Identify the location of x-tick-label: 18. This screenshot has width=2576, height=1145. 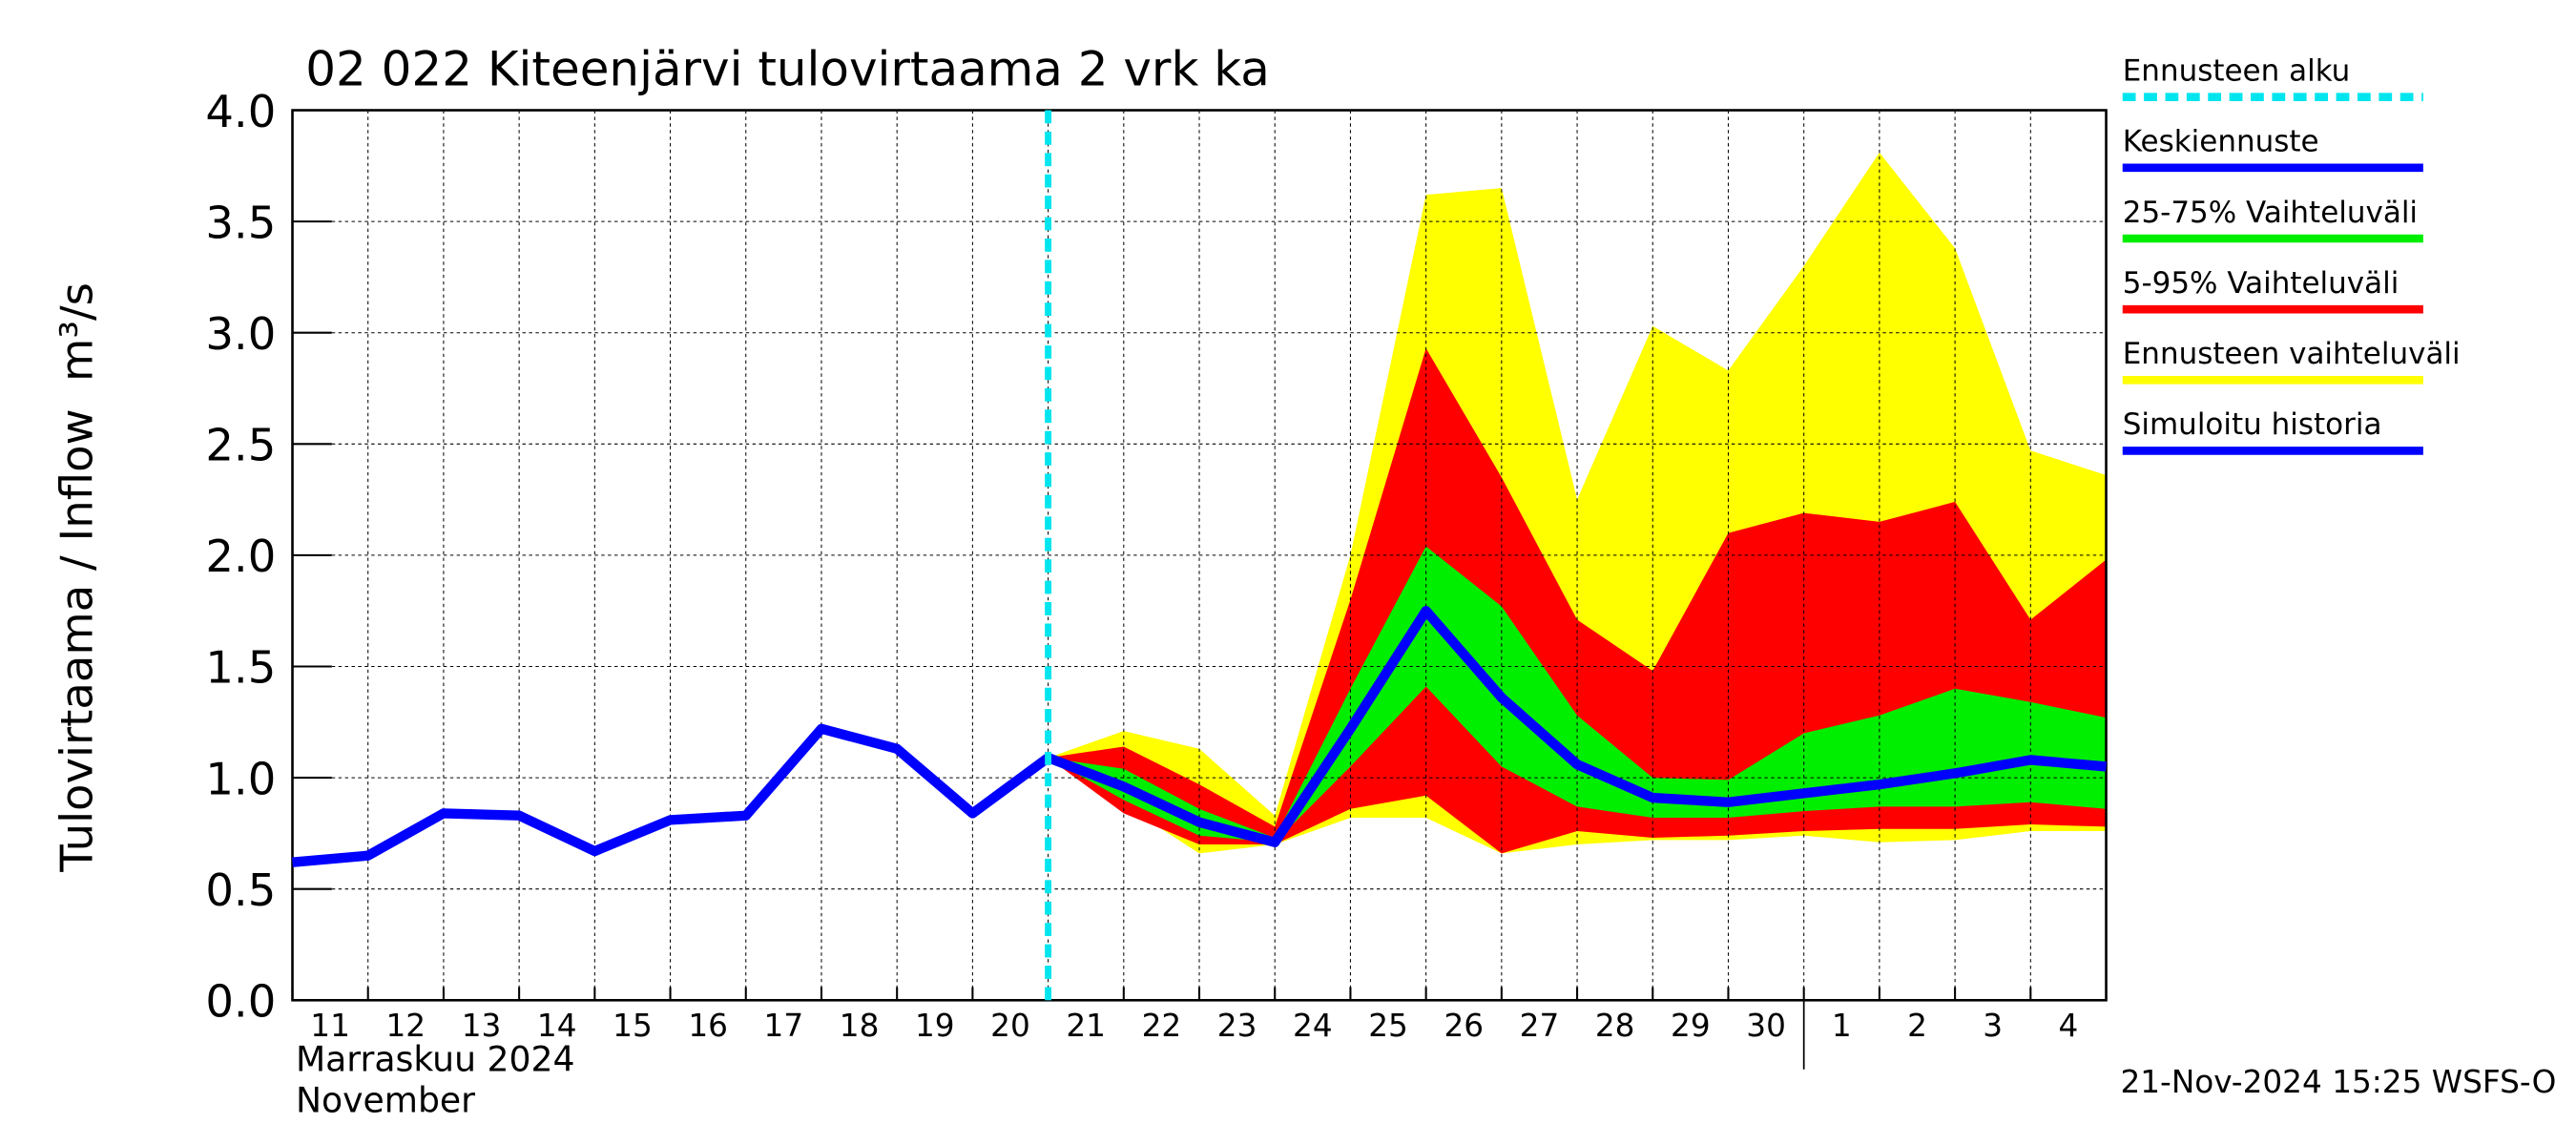
(860, 1026).